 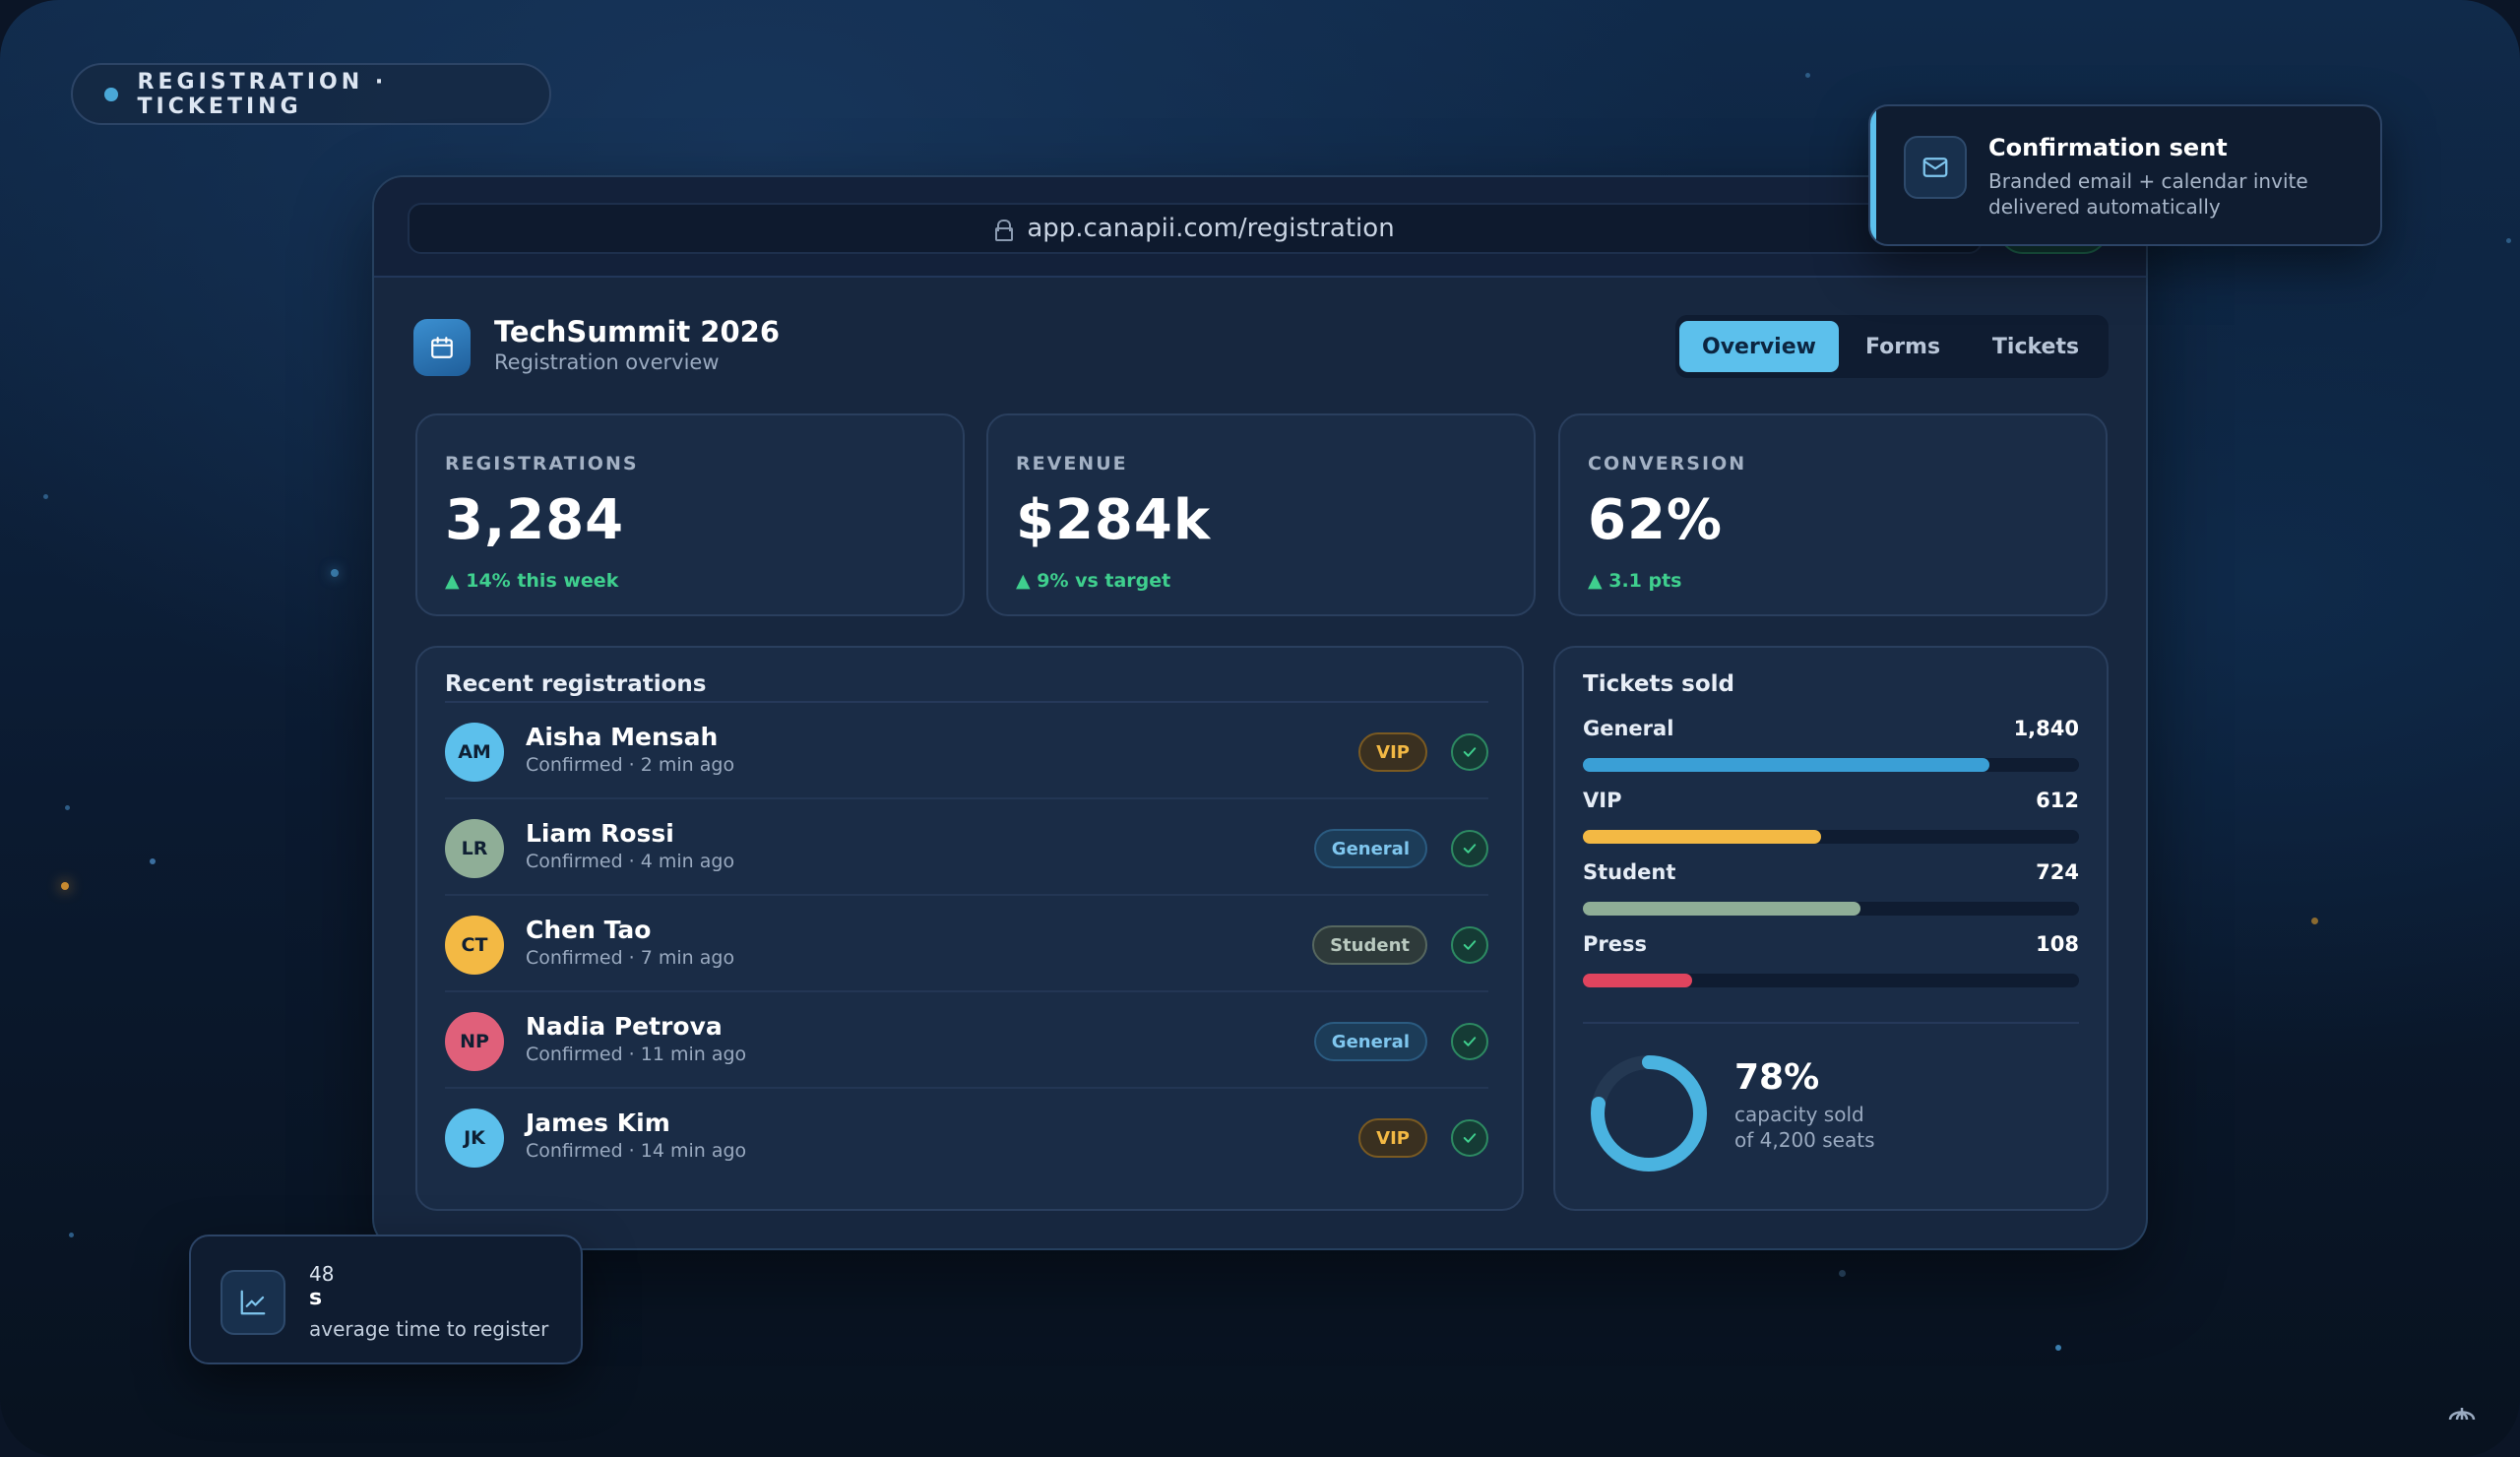 I want to click on ticket-type-press: Press 108, so click(x=1831, y=959).